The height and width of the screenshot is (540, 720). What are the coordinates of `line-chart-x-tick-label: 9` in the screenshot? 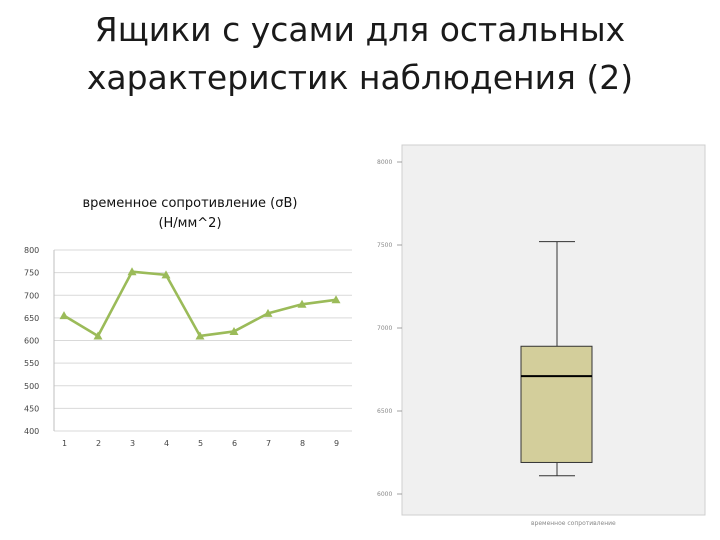 It's located at (336, 443).